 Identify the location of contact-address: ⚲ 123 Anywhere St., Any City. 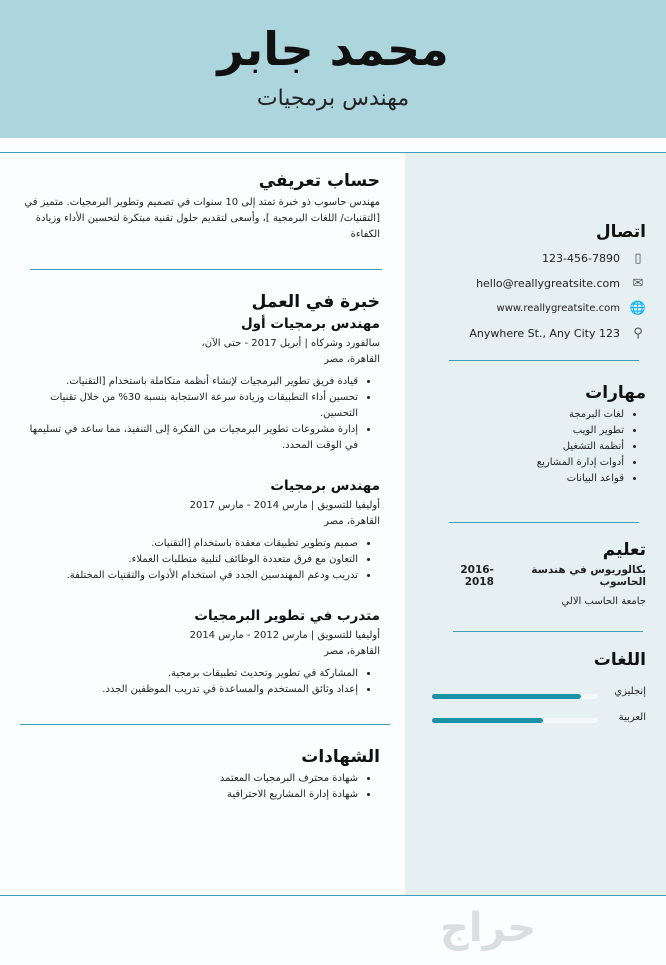
(536, 333).